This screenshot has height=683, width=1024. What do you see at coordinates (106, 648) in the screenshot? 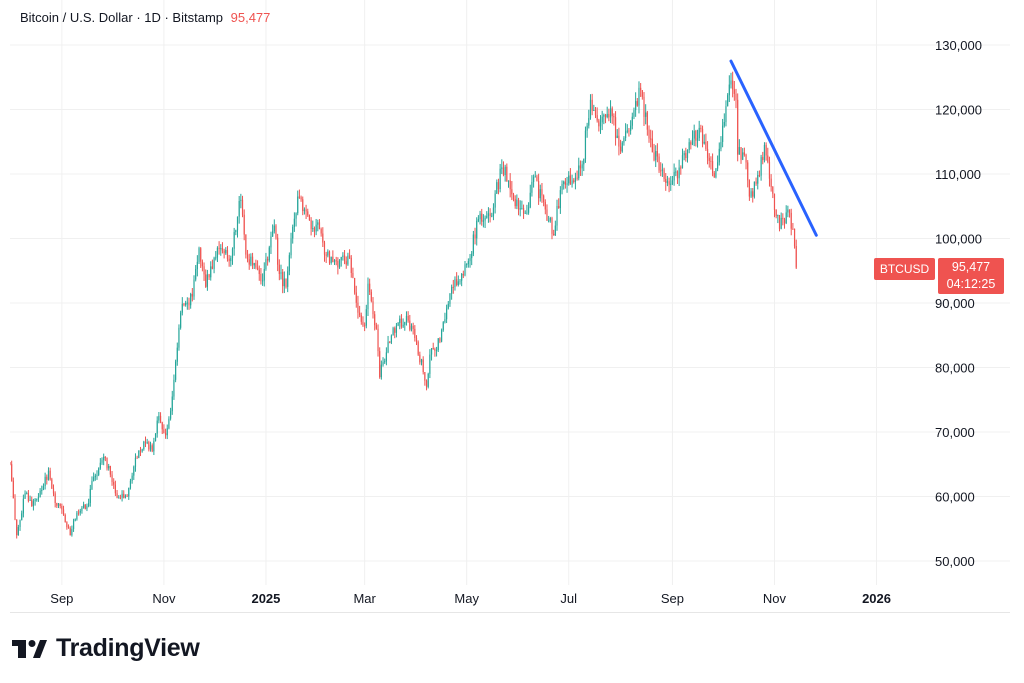
I see `tradingview-brand: TradingView` at bounding box center [106, 648].